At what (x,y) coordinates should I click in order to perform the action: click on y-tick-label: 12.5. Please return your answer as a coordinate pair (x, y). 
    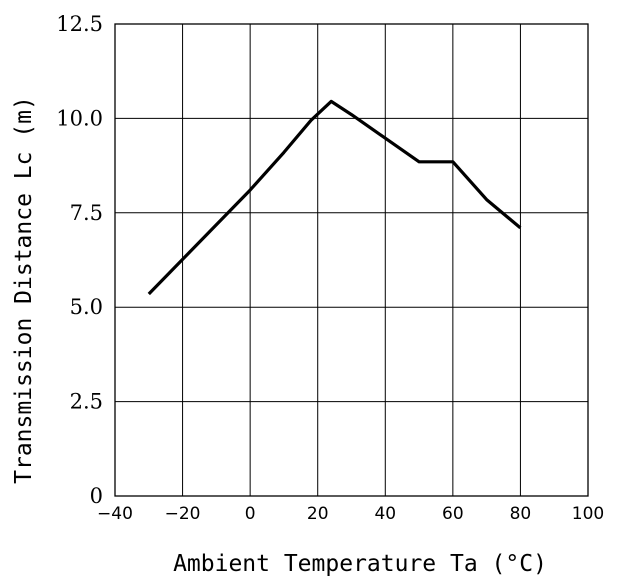
    Looking at the image, I should click on (79, 24).